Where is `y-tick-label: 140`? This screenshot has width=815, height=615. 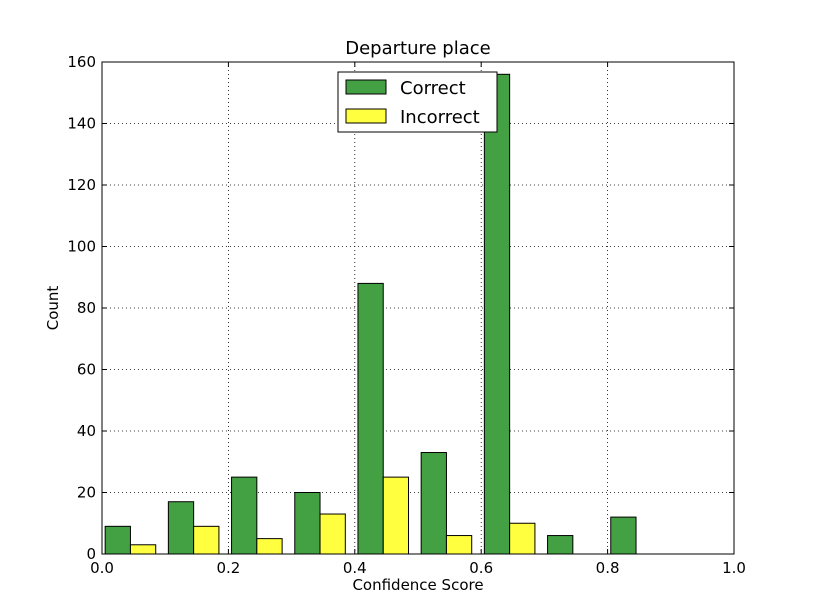 y-tick-label: 140 is located at coordinates (81, 124).